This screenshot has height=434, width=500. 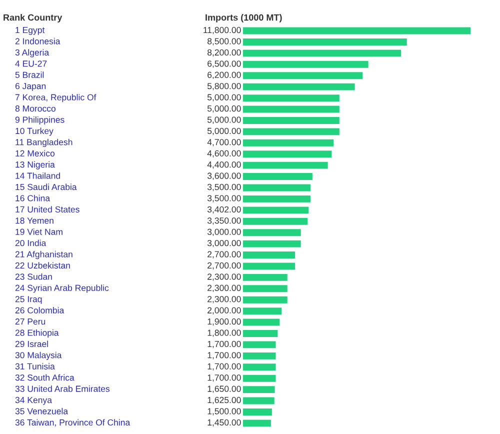 I want to click on y-tick-label: 29 Israel, so click(x=31, y=344).